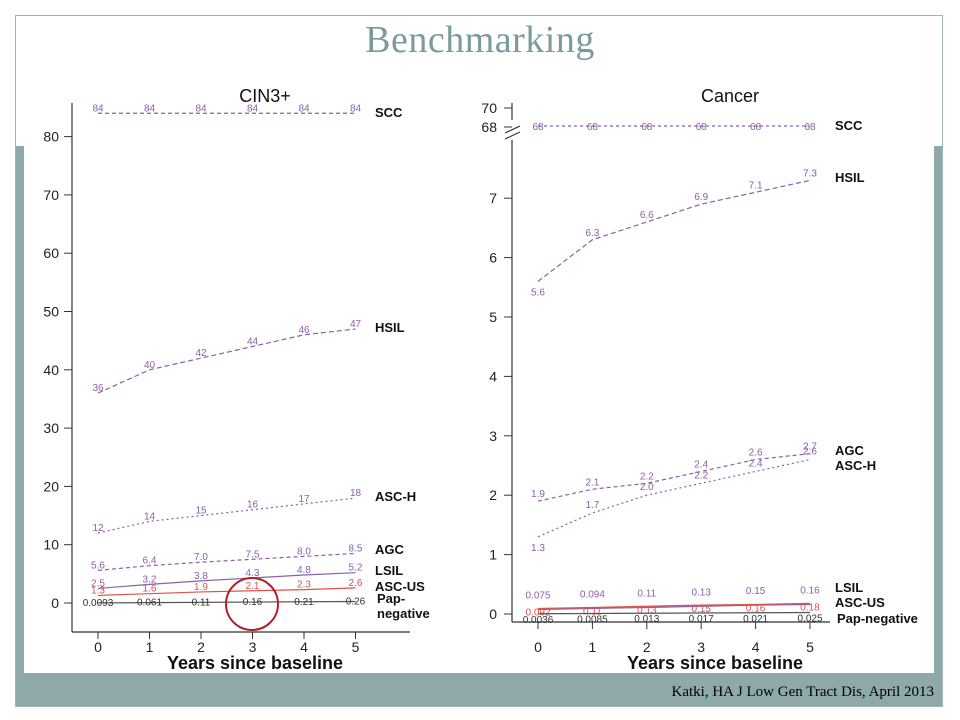 The width and height of the screenshot is (960, 720). What do you see at coordinates (756, 647) in the screenshot?
I see `cancer-x-tick-label: 4` at bounding box center [756, 647].